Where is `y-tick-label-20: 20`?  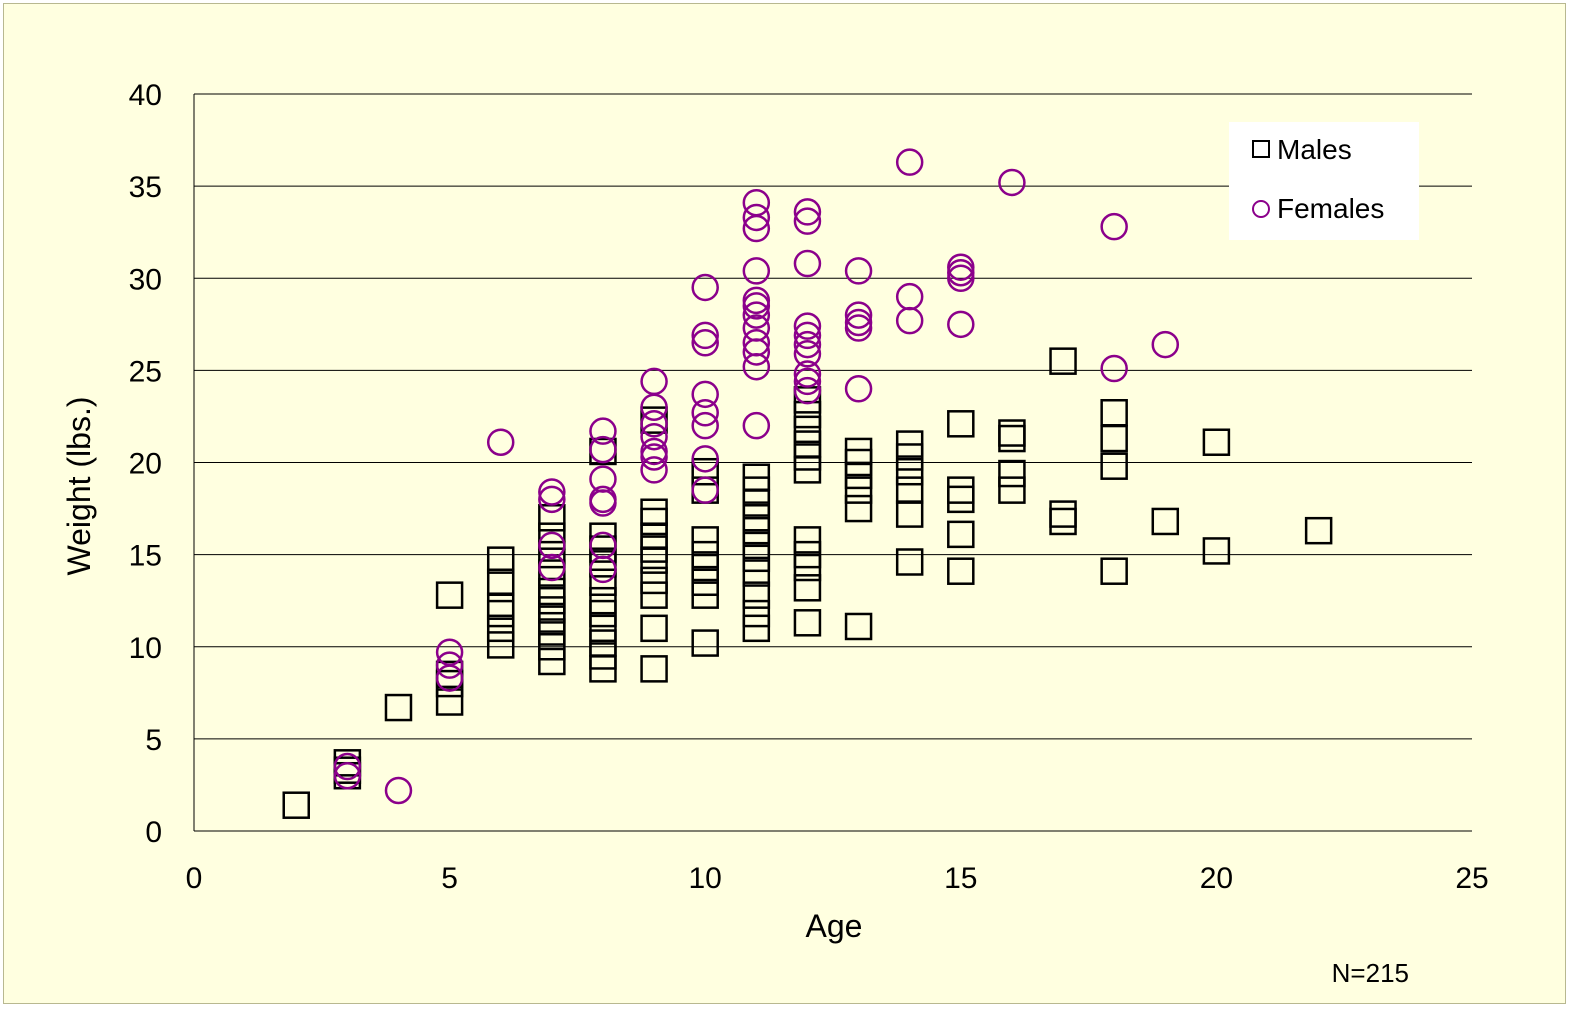
y-tick-label-20: 20 is located at coordinates (145, 464).